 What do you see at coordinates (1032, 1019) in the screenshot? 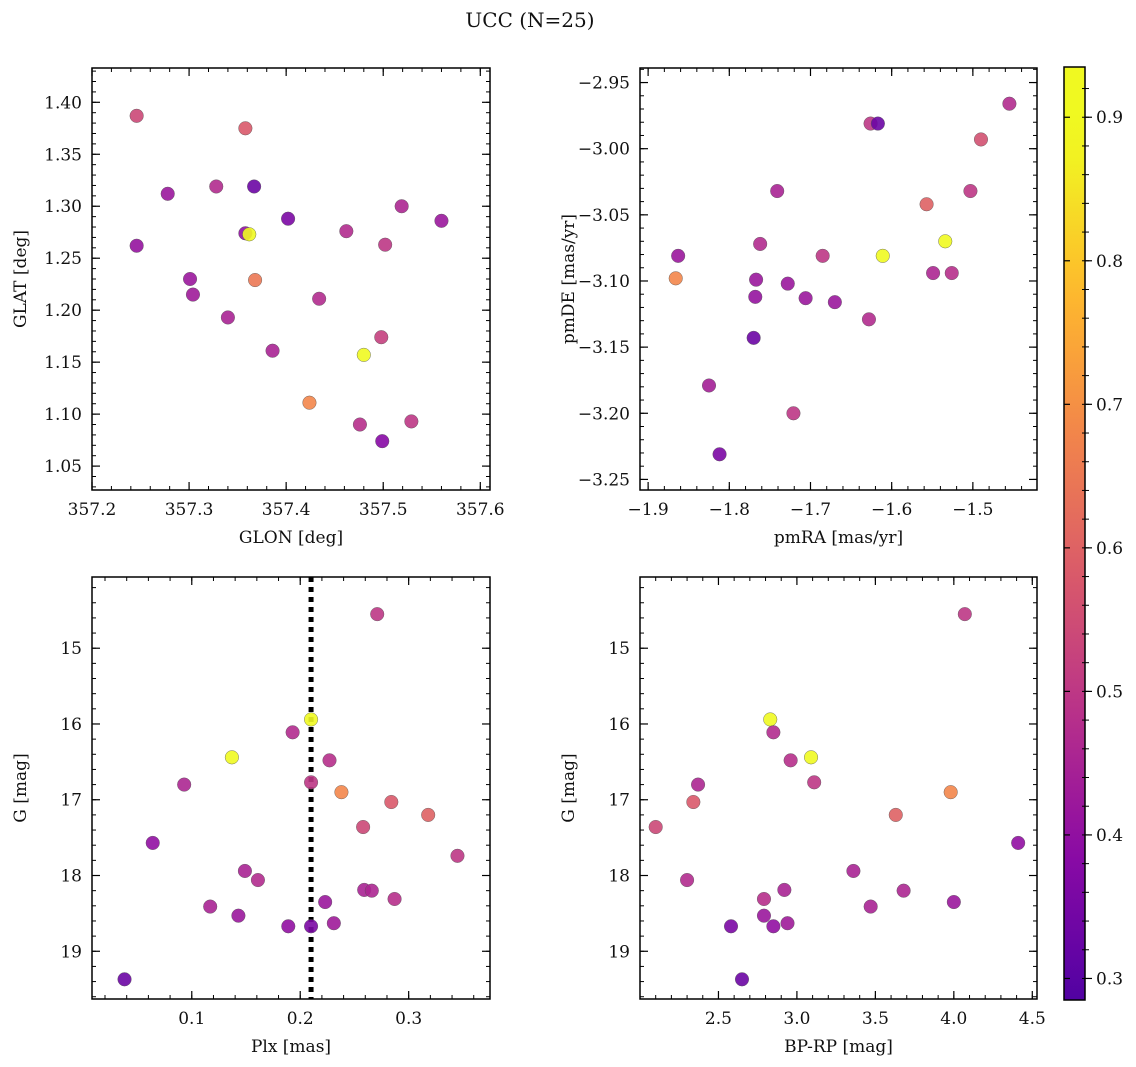
I see `x-tick-label: 4.5` at bounding box center [1032, 1019].